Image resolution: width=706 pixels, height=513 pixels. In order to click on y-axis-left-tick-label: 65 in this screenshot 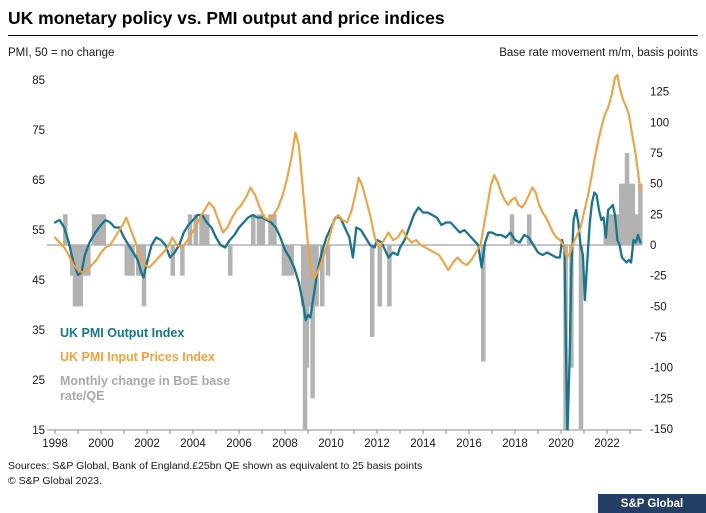, I will do `click(38, 181)`.